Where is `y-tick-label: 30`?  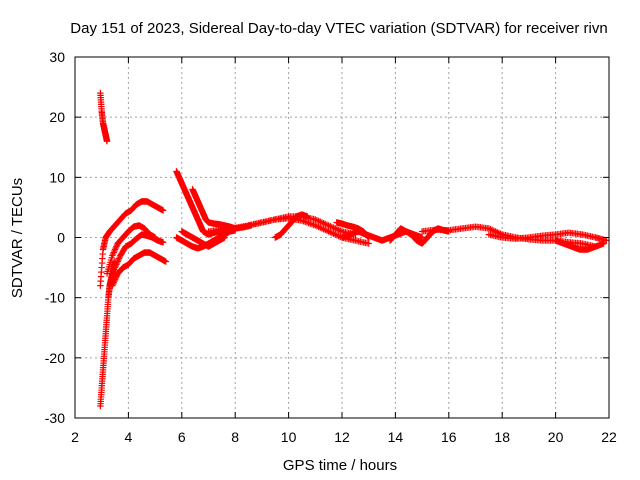
y-tick-label: 30 is located at coordinates (57, 57).